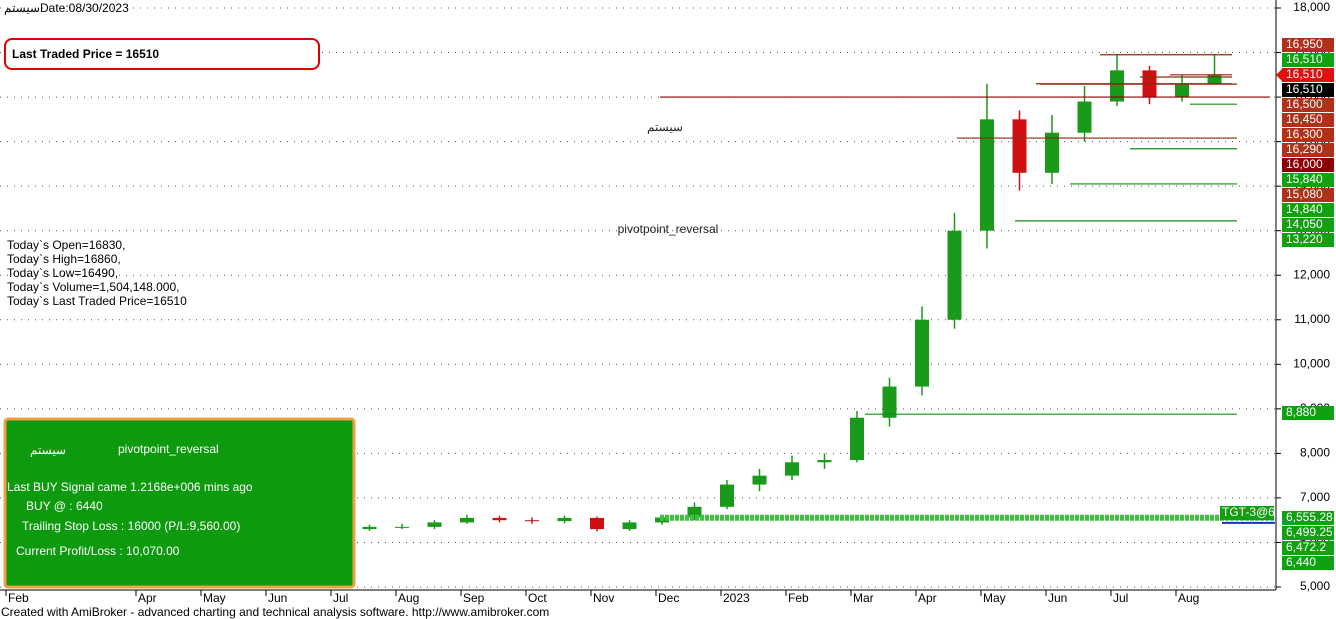 This screenshot has height=619, width=1336. What do you see at coordinates (665, 127) in the screenshot?
I see `watermark-symbol: سیستم` at bounding box center [665, 127].